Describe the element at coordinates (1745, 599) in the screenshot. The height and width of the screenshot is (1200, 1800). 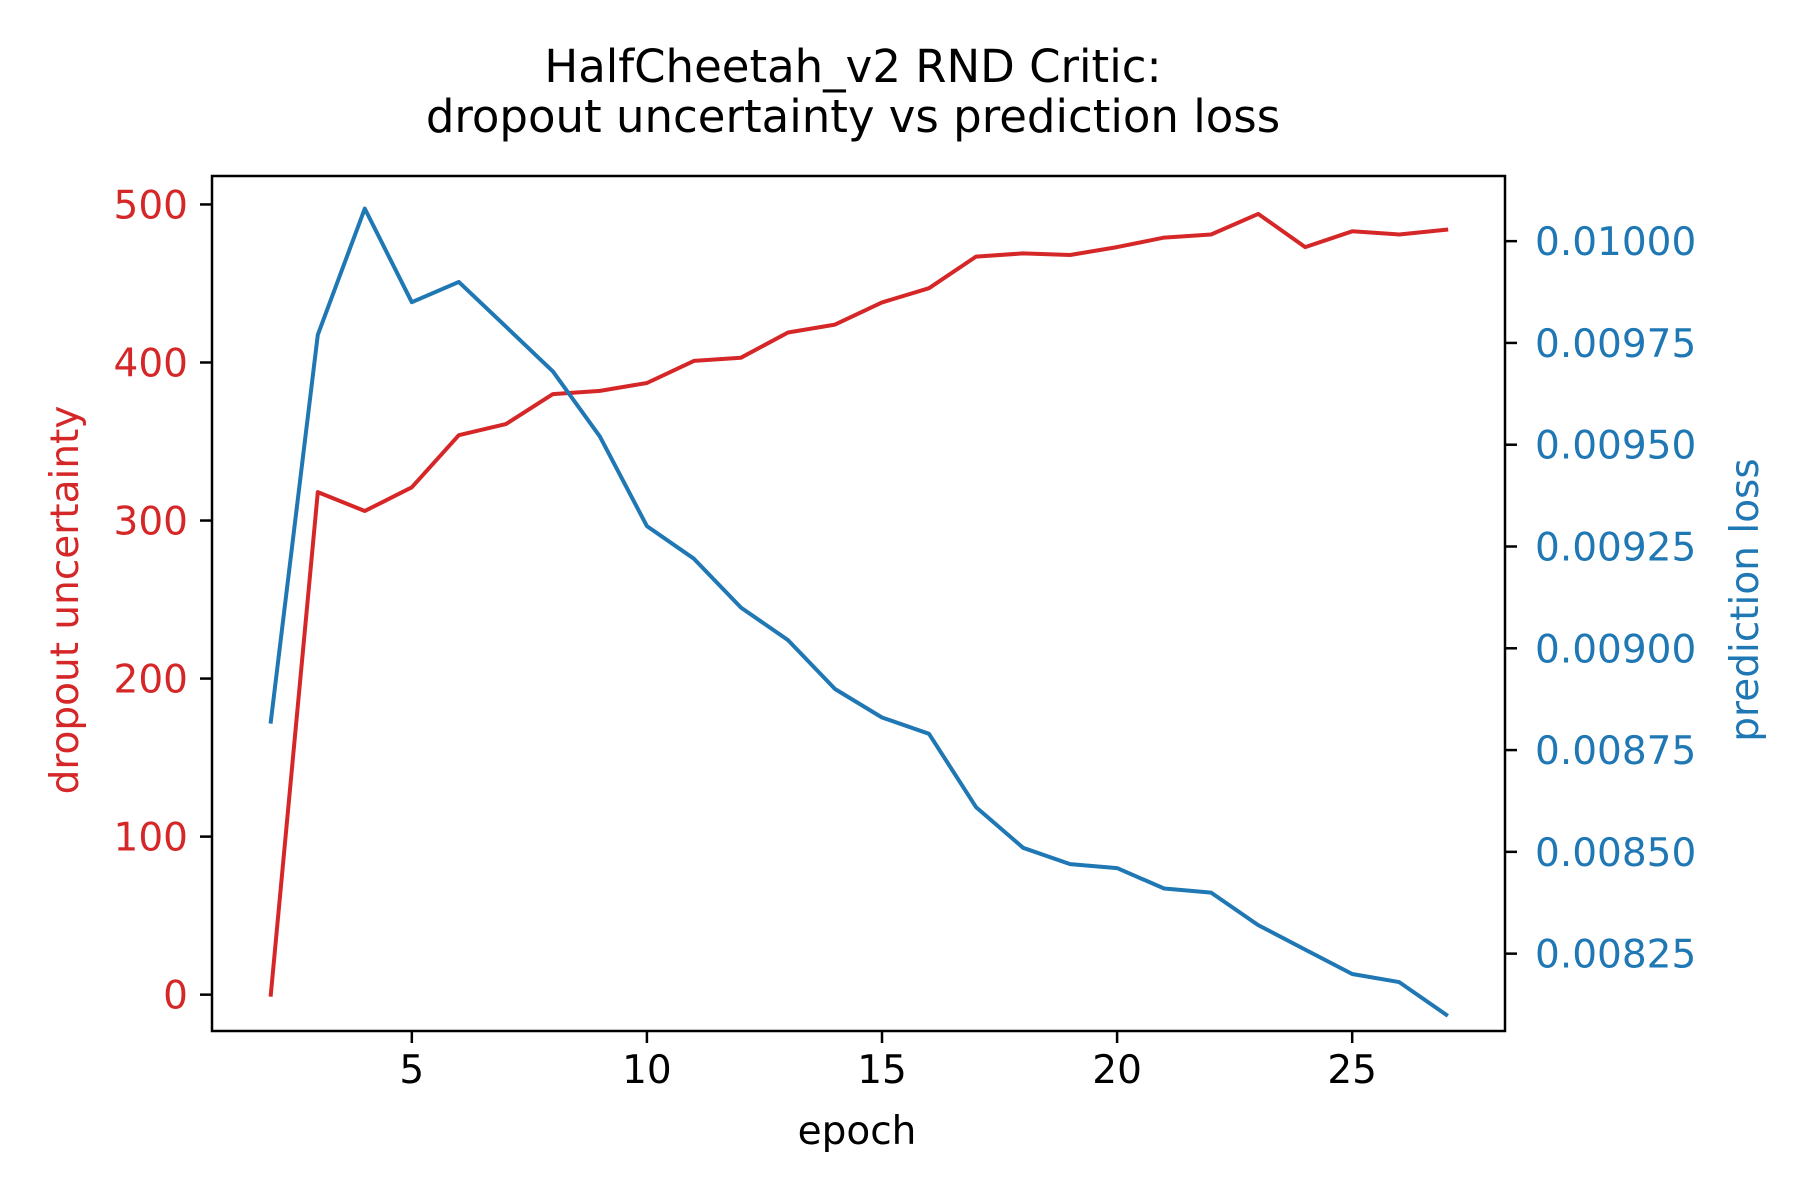
I see `y-axis-right-label: prediction loss` at that location.